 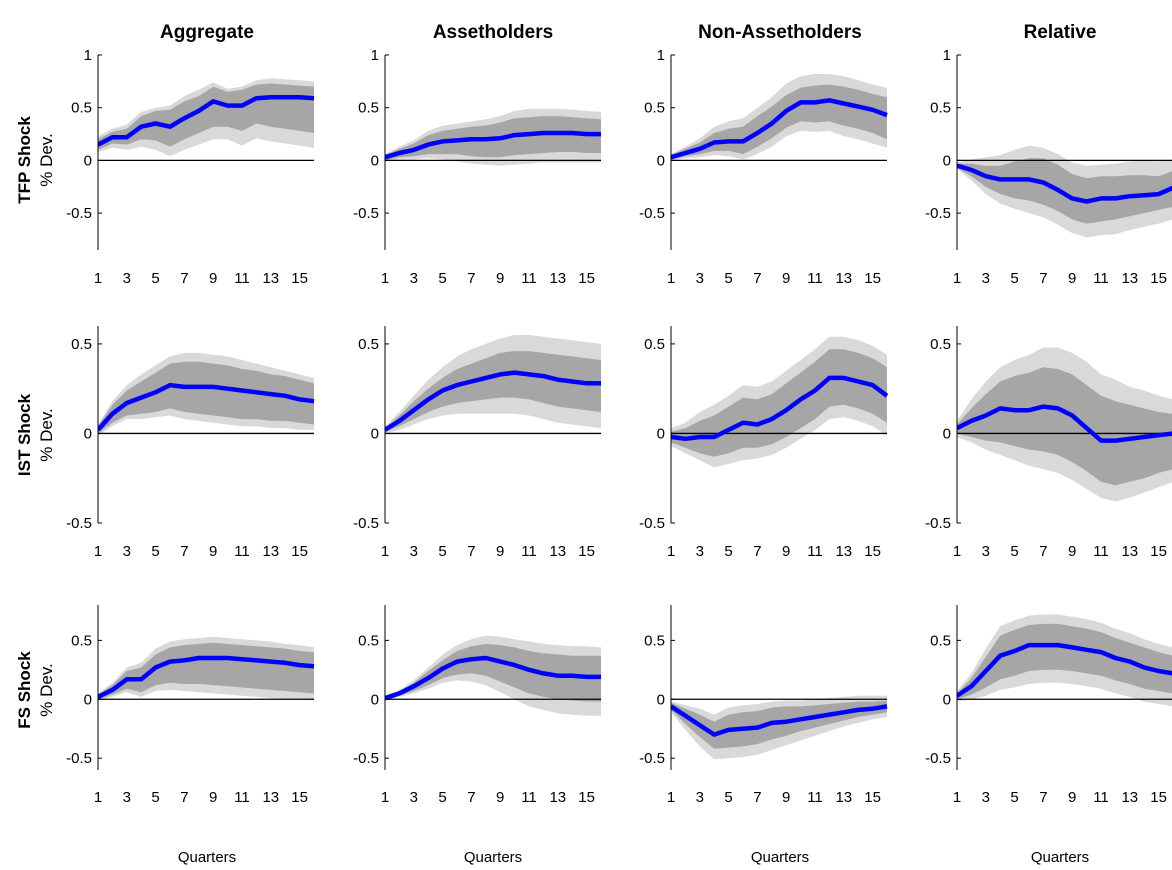 What do you see at coordinates (1060, 857) in the screenshot?
I see `x-axis-label-relative: Quarters` at bounding box center [1060, 857].